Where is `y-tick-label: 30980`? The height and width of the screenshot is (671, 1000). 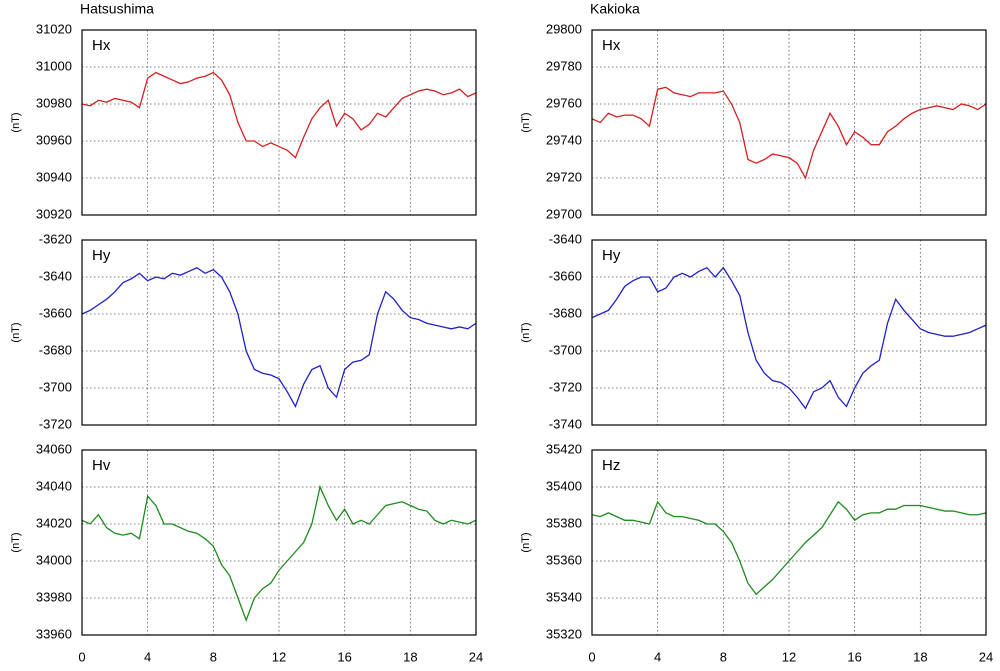
y-tick-label: 30980 is located at coordinates (54, 102).